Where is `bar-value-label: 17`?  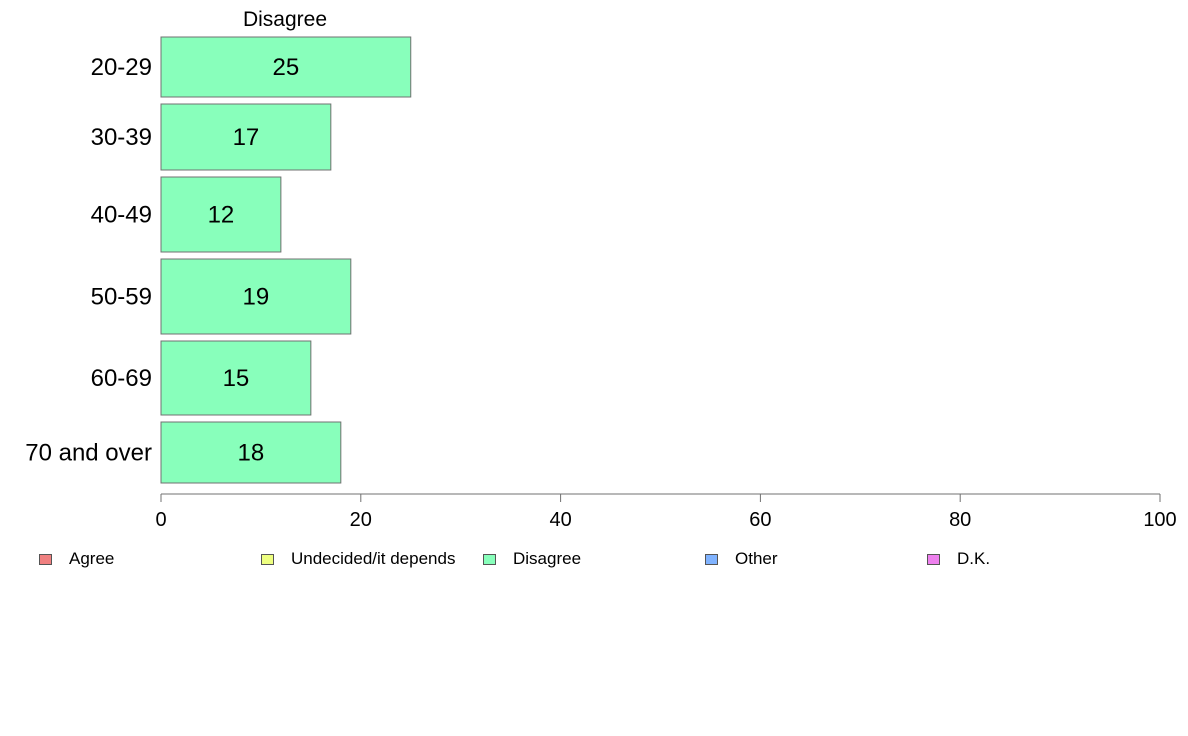 bar-value-label: 17 is located at coordinates (246, 137).